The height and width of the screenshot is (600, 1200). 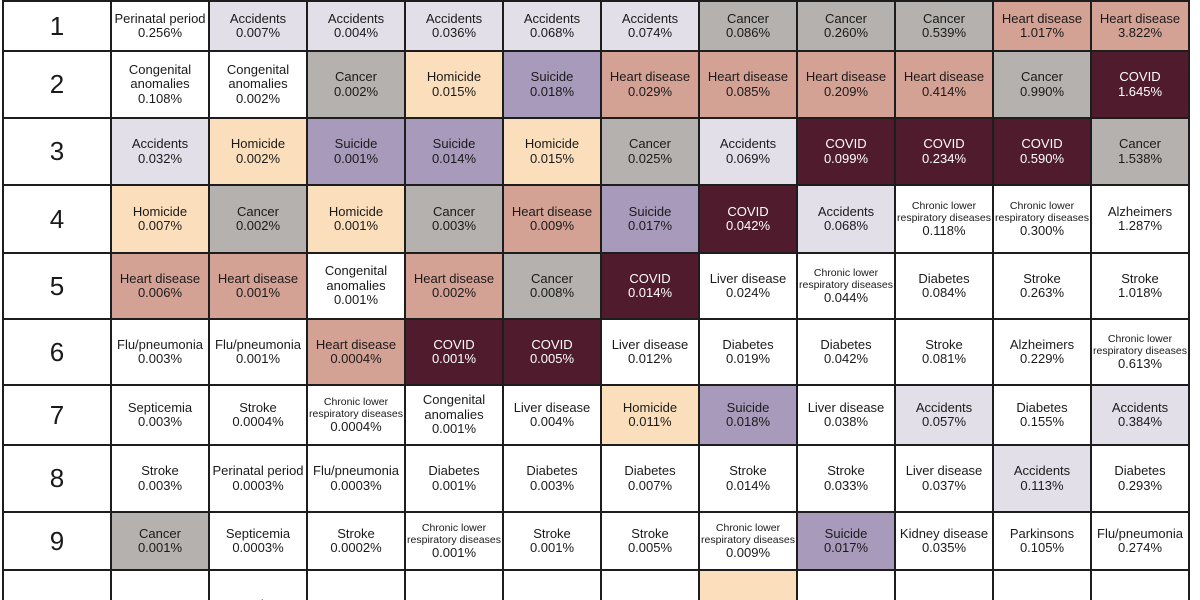 I want to click on cause-cell-content: Homicide 0.015%, so click(x=552, y=151).